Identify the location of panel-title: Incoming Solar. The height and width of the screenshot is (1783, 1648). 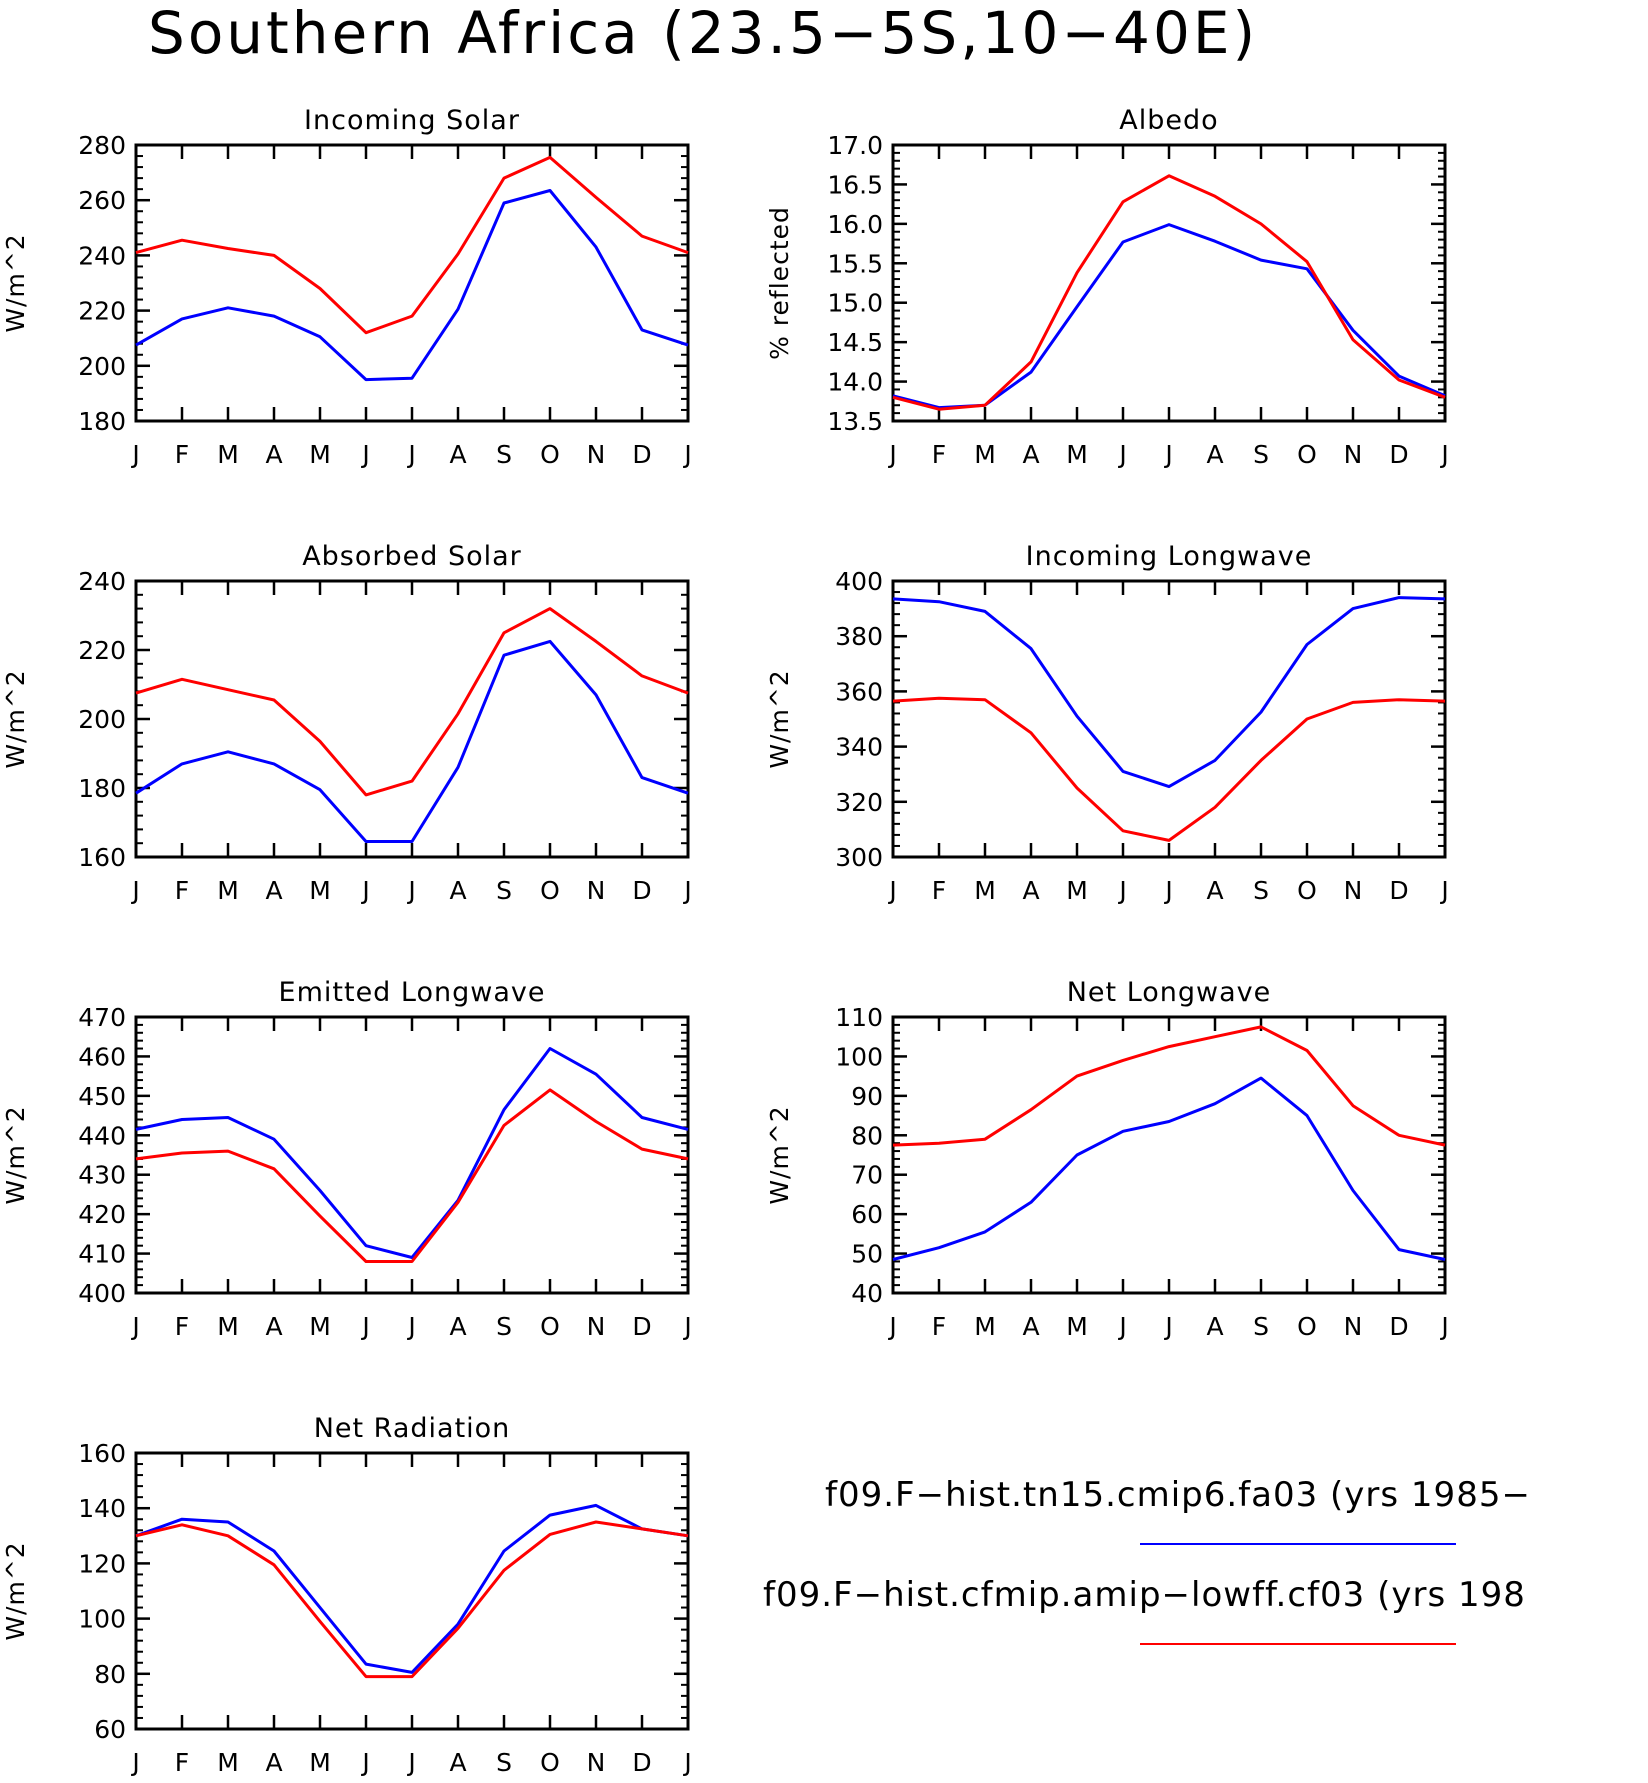
(412, 120).